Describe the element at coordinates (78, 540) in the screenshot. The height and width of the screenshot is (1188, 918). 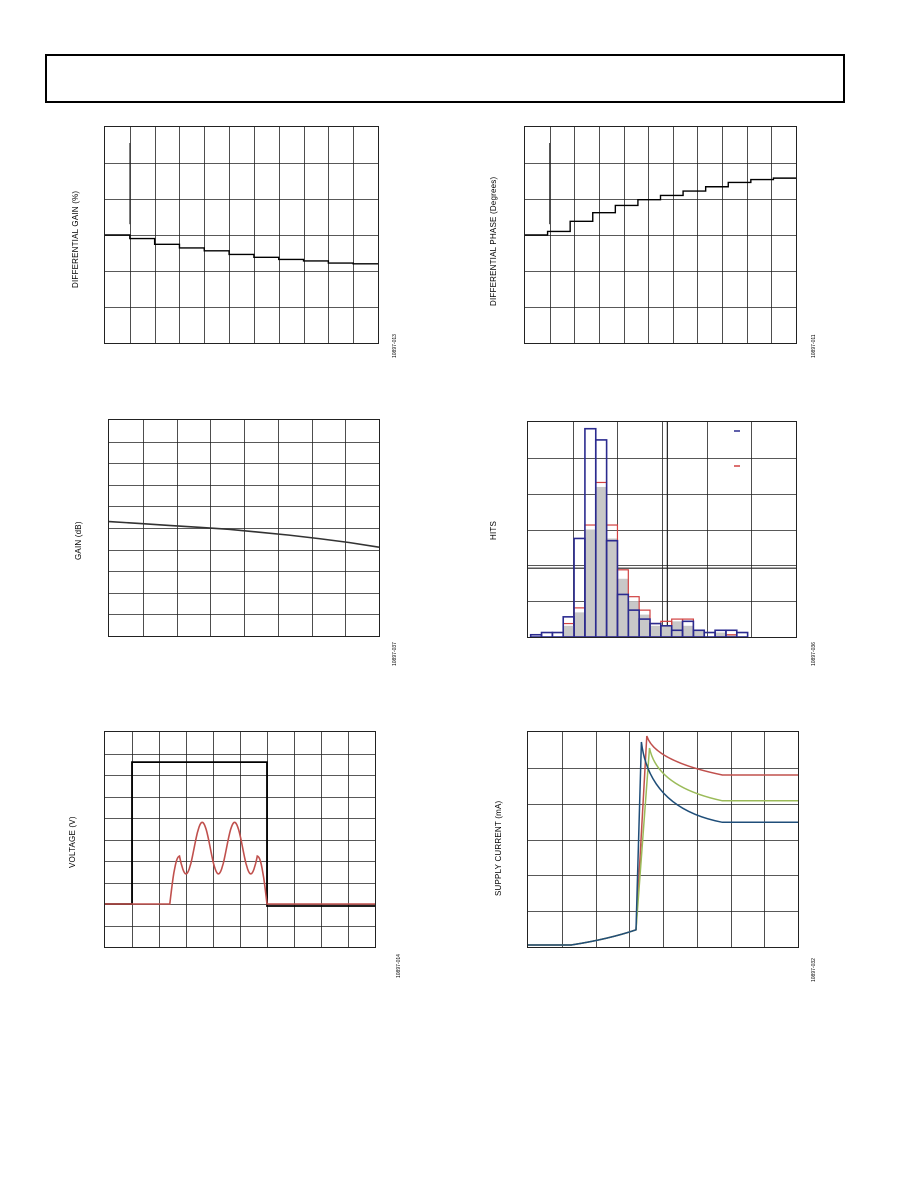
I see `gain-ylabel: GAIN (dB)` at that location.